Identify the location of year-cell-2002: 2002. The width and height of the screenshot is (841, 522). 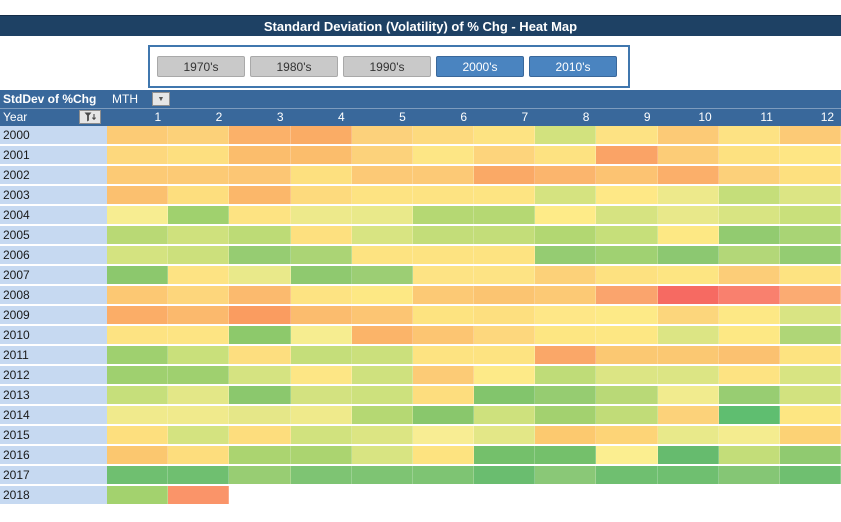
(53, 175).